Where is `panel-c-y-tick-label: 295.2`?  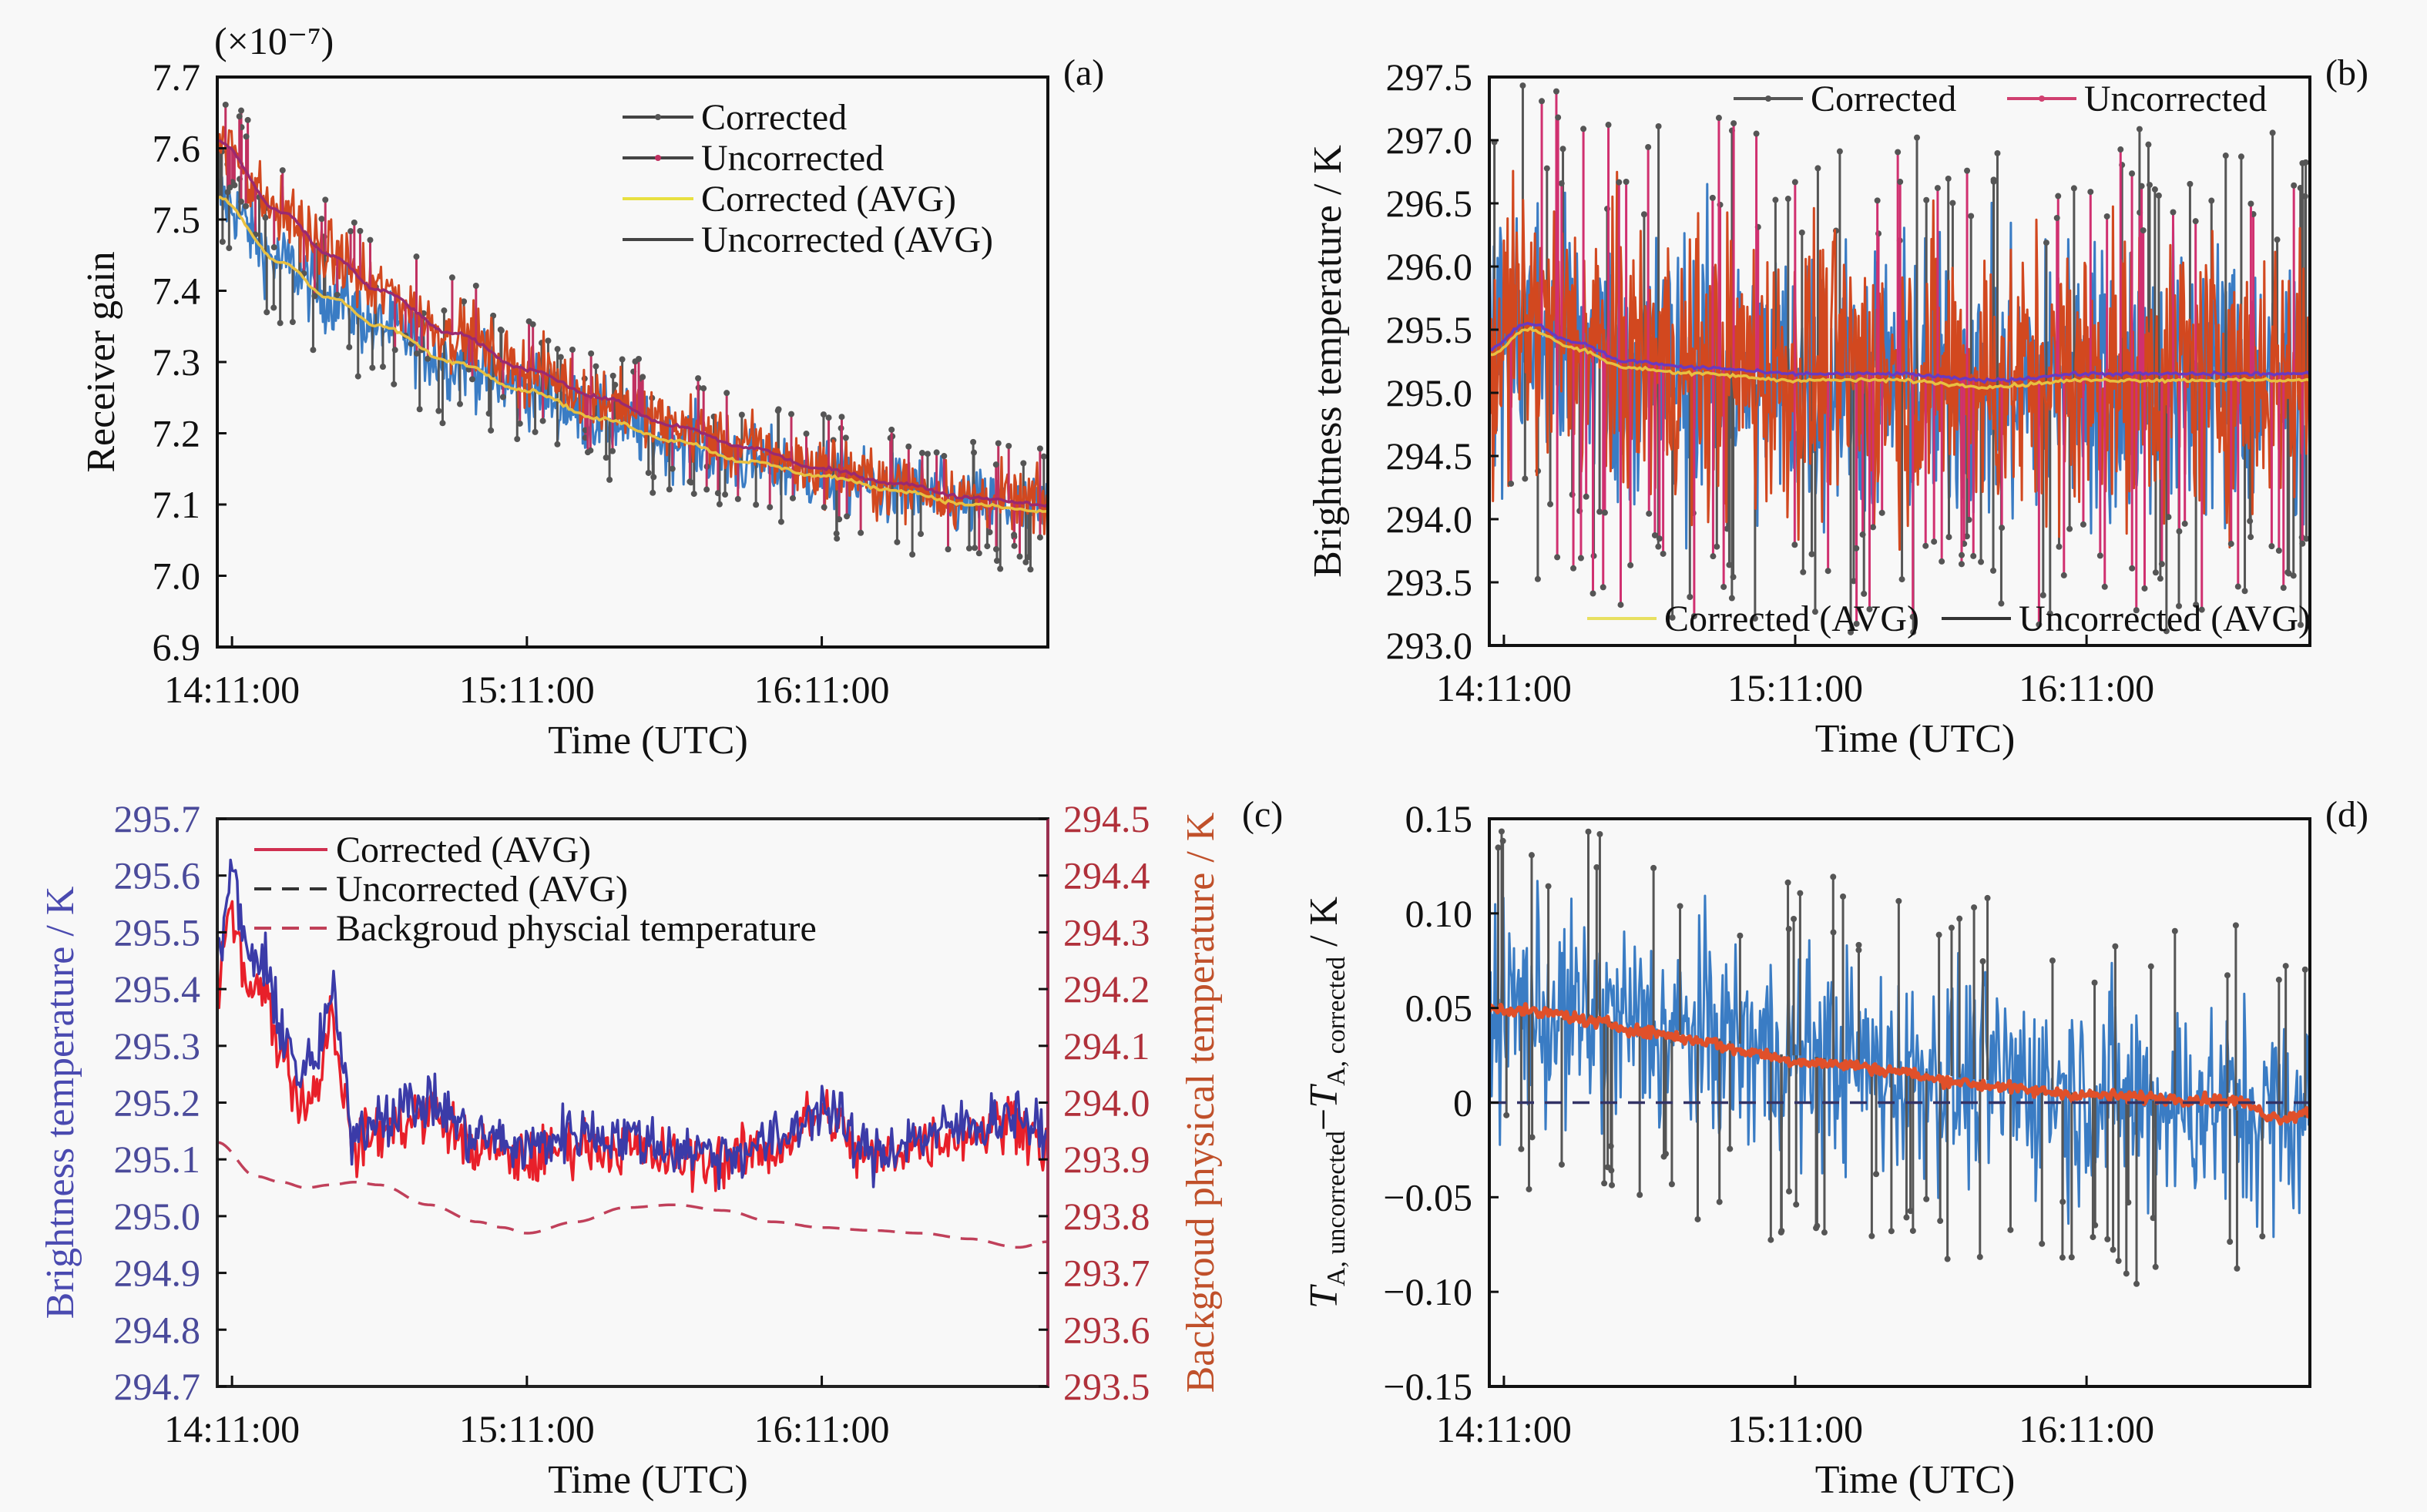
panel-c-y-tick-label: 295.2 is located at coordinates (157, 1103).